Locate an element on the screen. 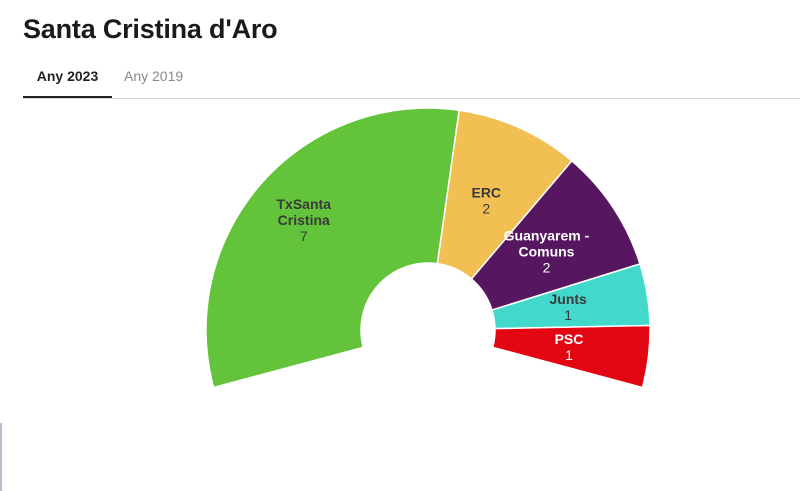  year-tabs: Any 2023 Any 2019 is located at coordinates (411, 79).